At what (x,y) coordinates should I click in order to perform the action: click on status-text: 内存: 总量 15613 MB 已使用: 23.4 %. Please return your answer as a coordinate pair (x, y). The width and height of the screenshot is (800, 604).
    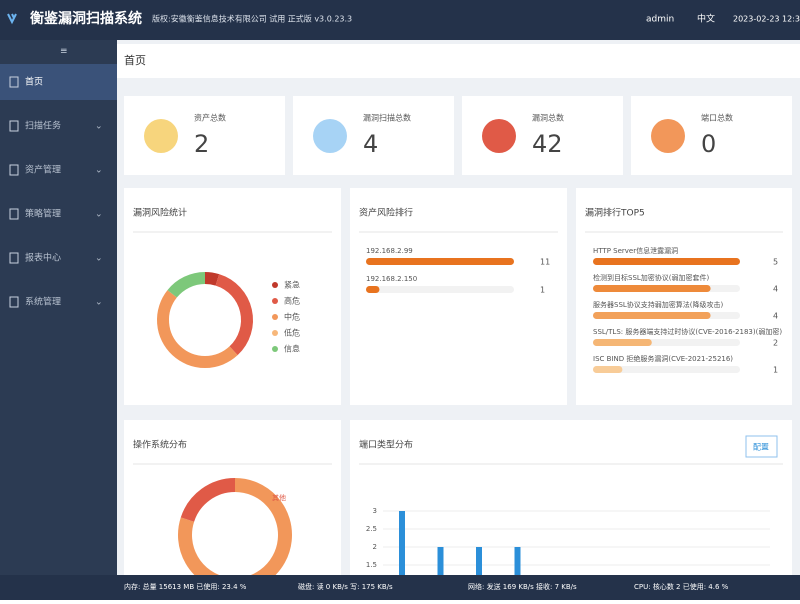
    Looking at the image, I should click on (185, 586).